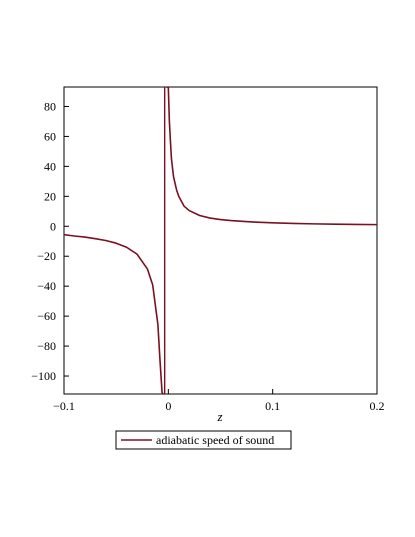 This screenshot has width=415, height=537. I want to click on y-axis-ticks: 80 60 40 20 0 −20 −40 −60 −80 −100, so click(50, 241).